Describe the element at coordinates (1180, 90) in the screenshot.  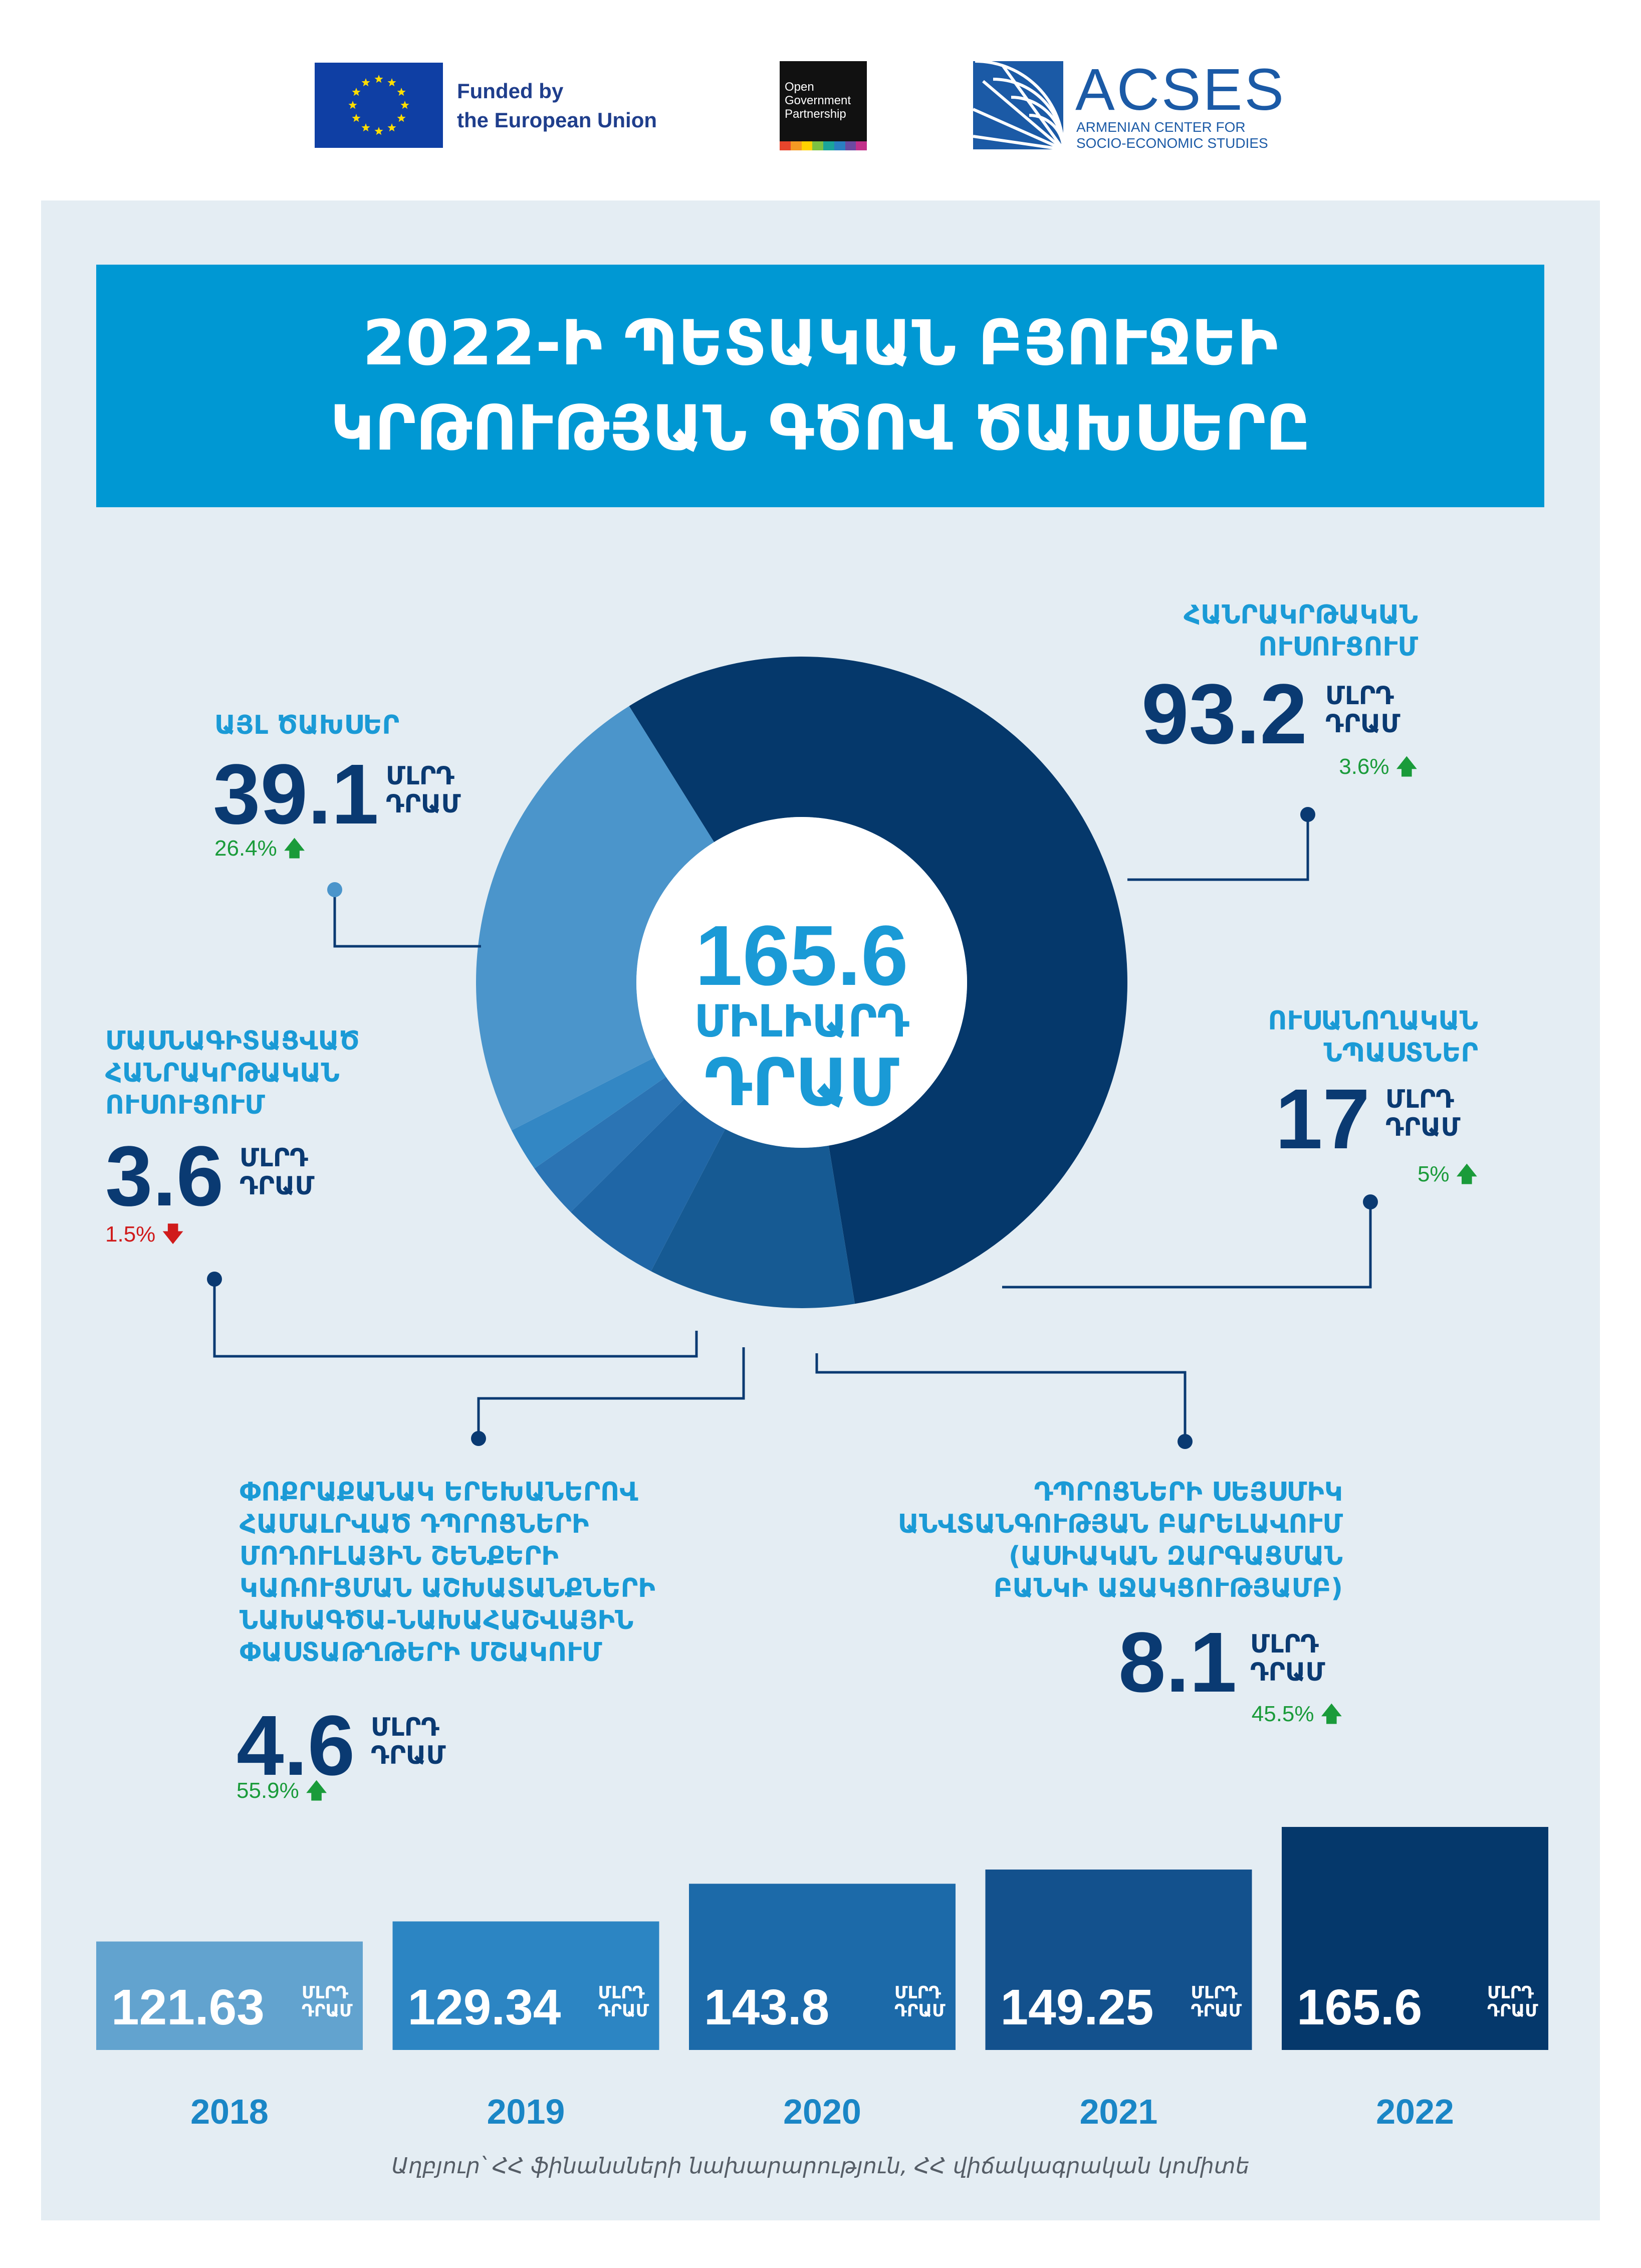
I see `acses-logo-name: ACSES` at that location.